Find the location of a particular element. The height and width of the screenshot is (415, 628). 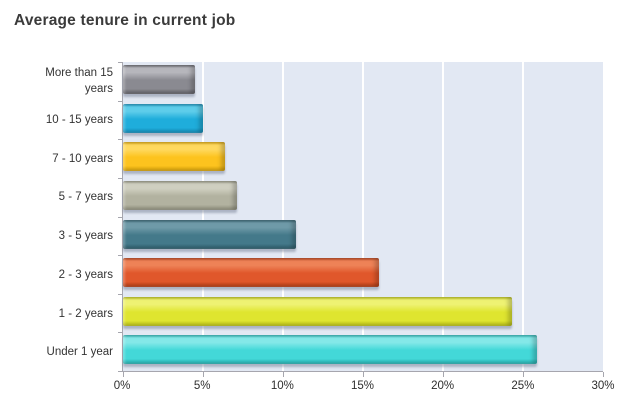

y-axis-label-5-7-years: 5 - 7 years is located at coordinates (85, 197).